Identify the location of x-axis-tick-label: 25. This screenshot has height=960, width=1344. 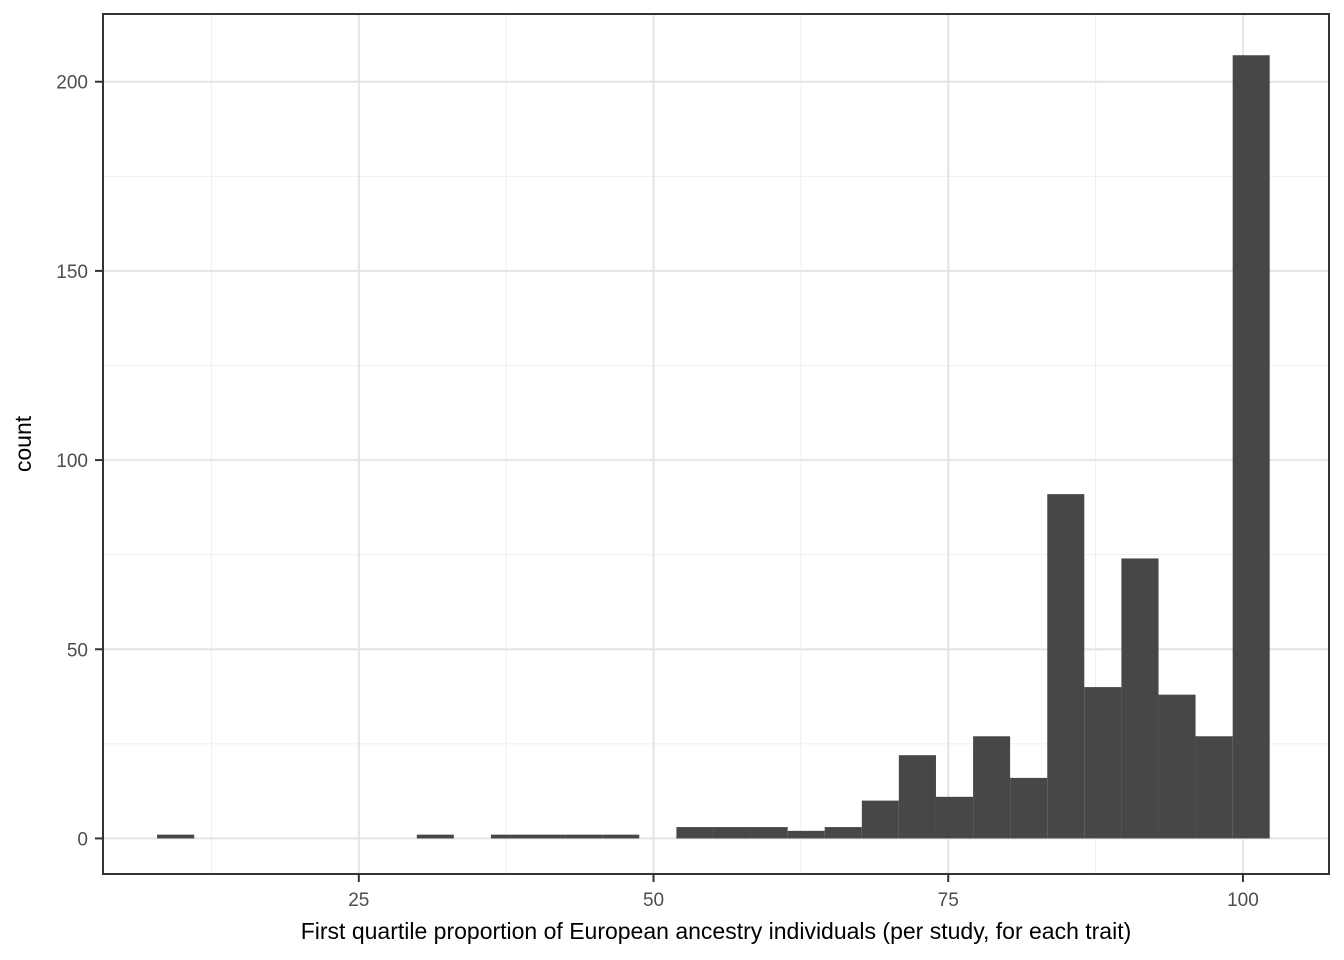
(358, 900).